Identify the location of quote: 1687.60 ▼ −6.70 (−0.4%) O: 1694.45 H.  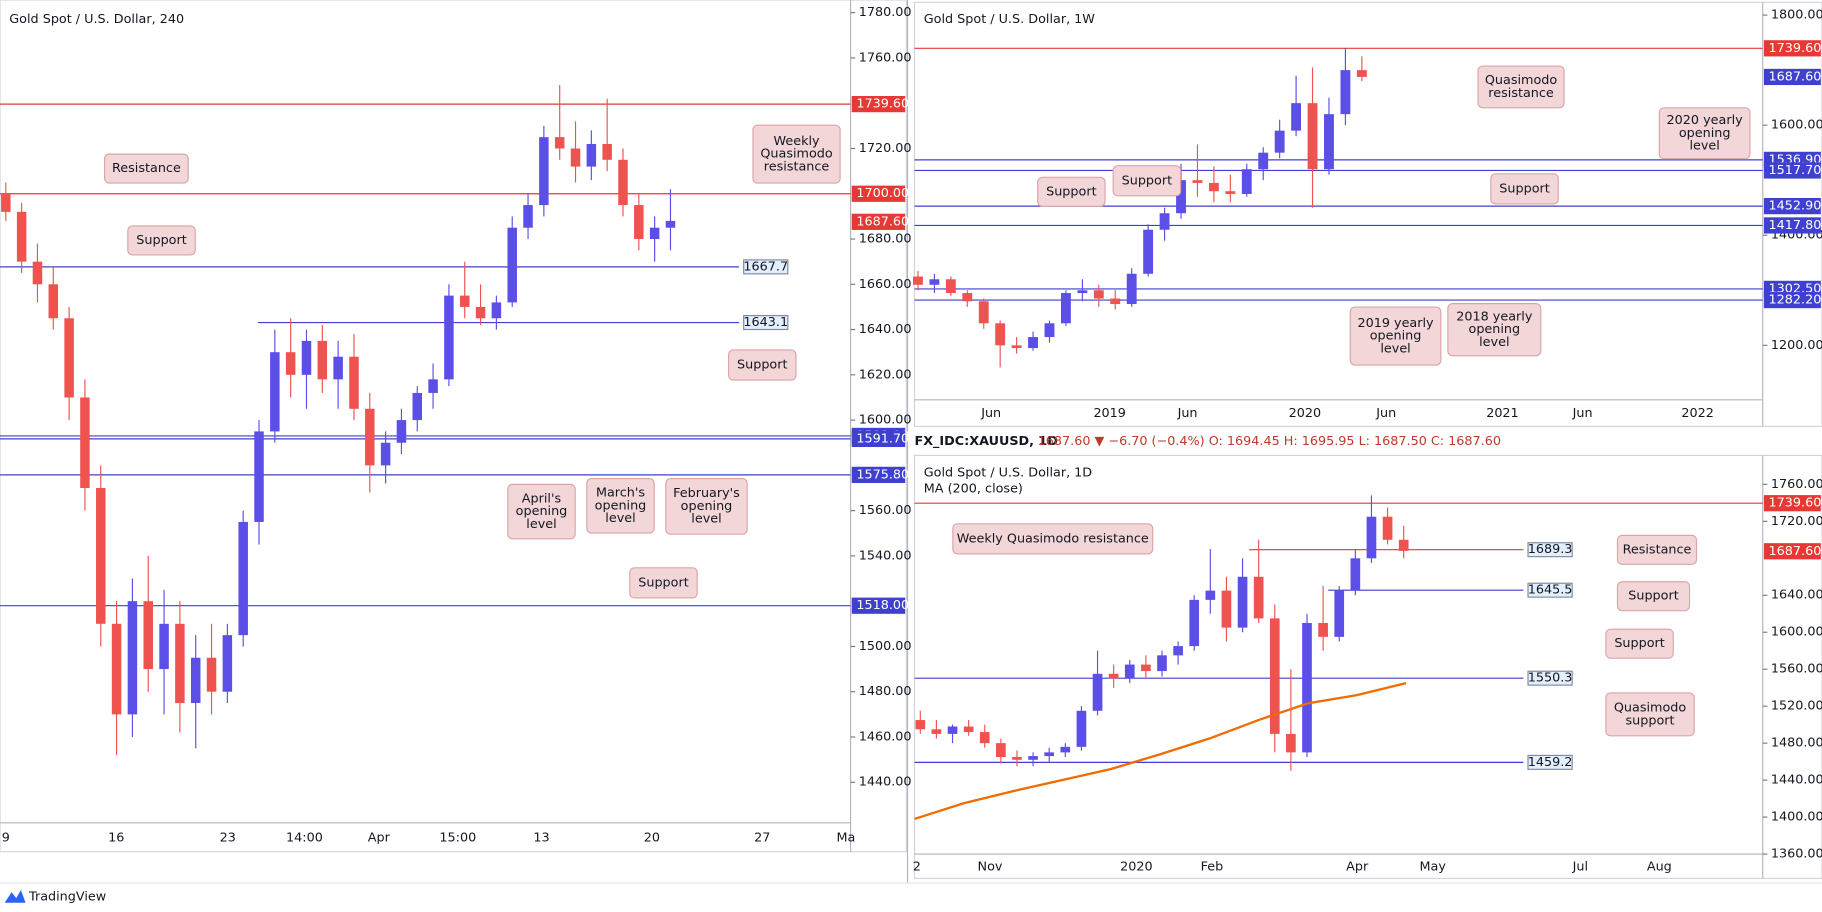
(1269, 441).